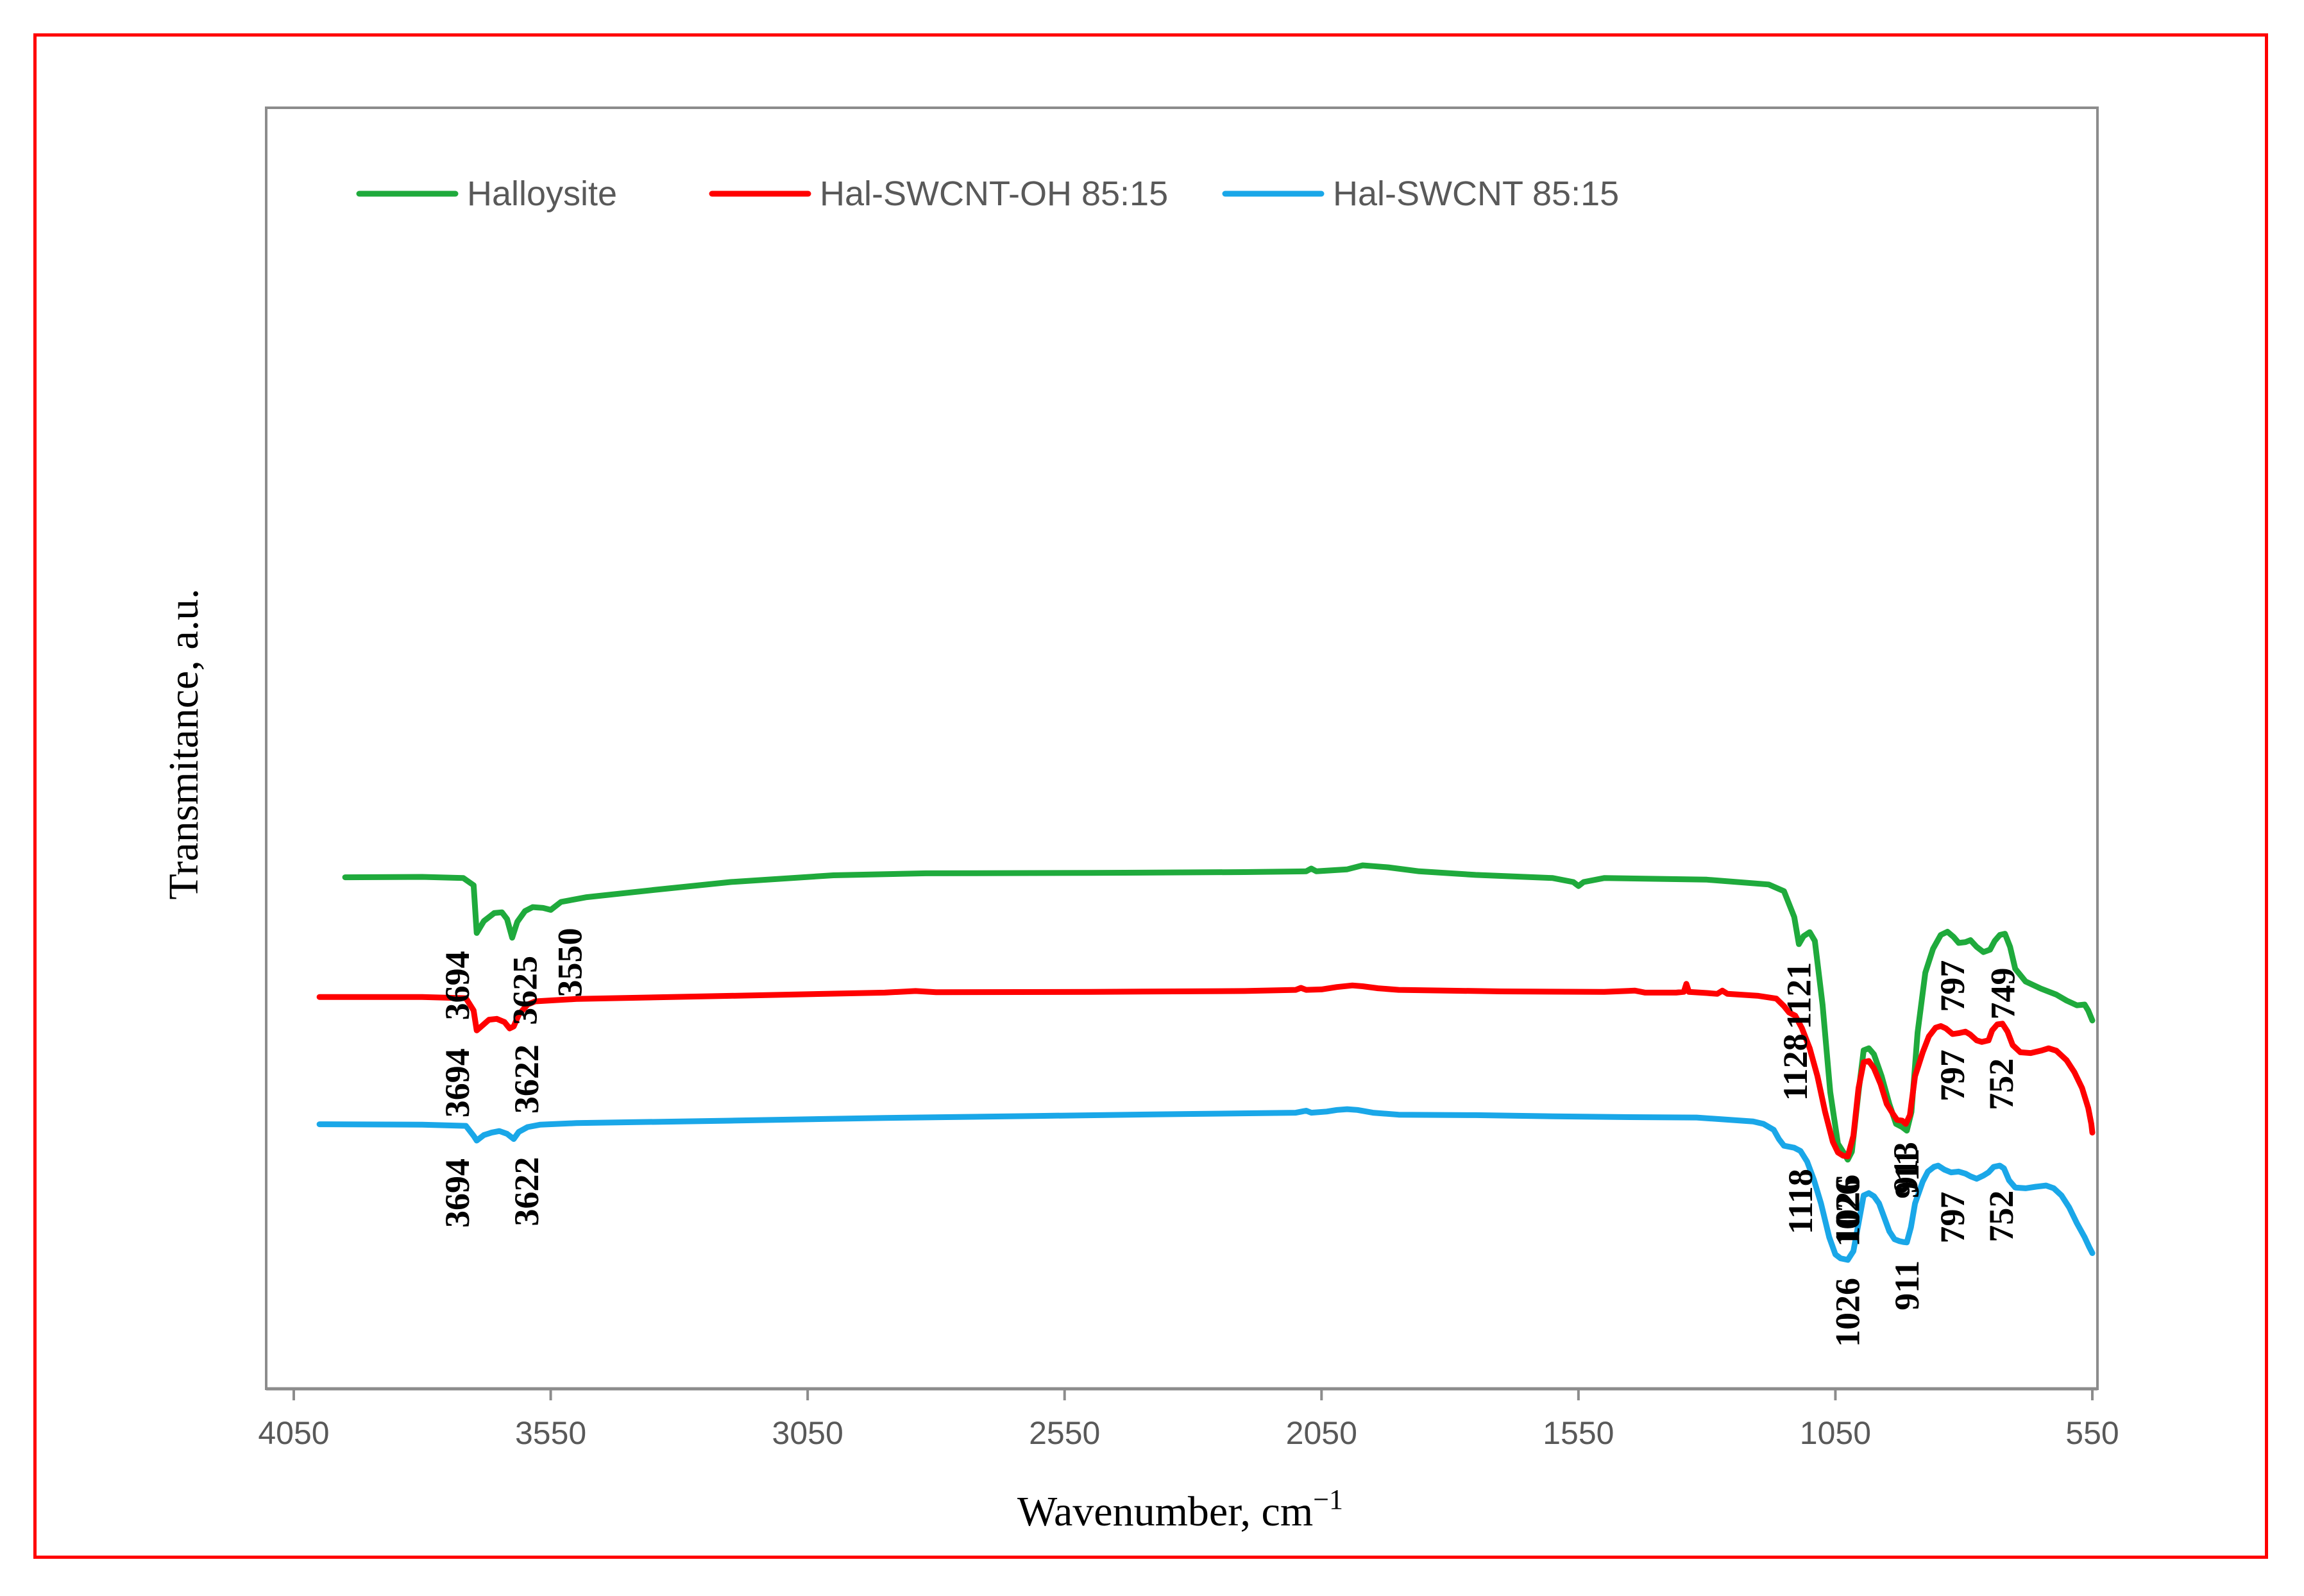  What do you see at coordinates (293, 1433) in the screenshot?
I see `x-tick-label: 4050` at bounding box center [293, 1433].